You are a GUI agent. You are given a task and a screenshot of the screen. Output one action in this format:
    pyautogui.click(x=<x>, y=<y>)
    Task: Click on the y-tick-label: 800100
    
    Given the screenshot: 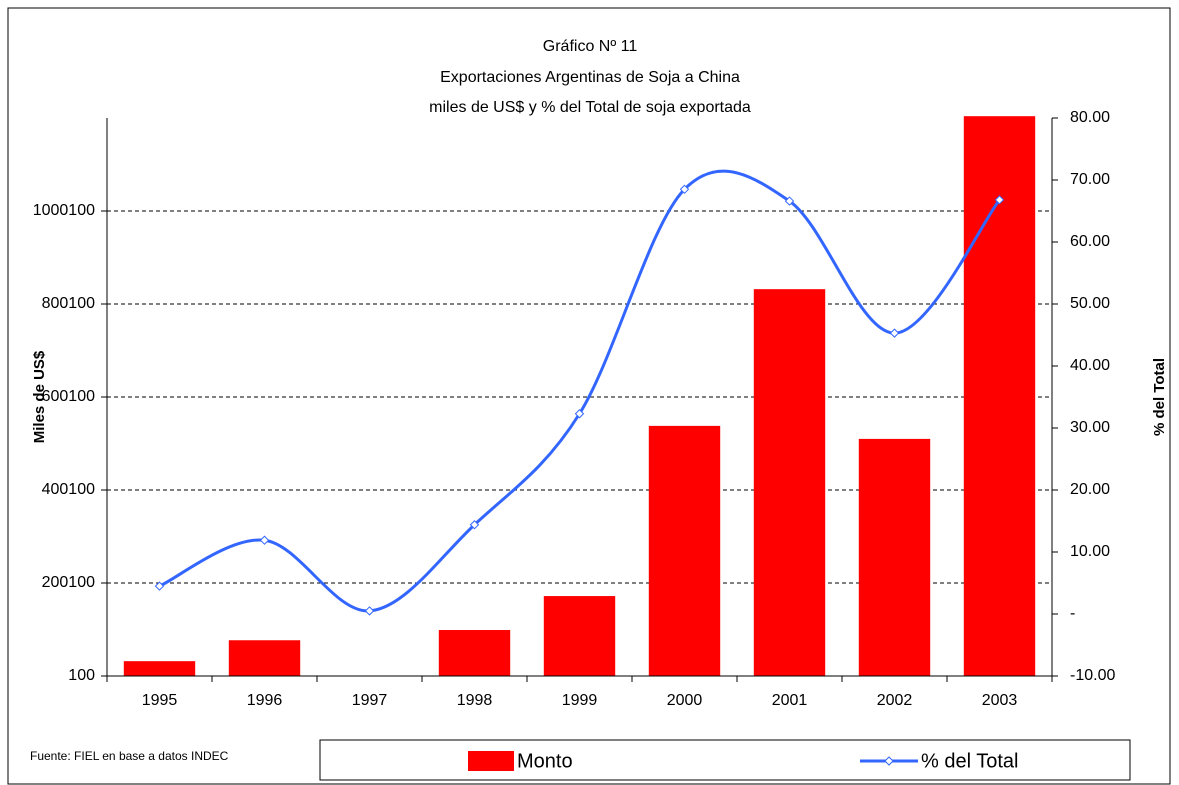 What is the action you would take?
    pyautogui.click(x=68, y=303)
    